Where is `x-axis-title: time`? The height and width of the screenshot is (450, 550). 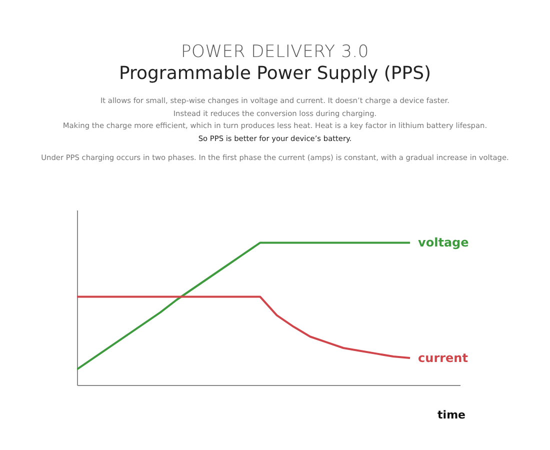 x-axis-title: time is located at coordinates (452, 415).